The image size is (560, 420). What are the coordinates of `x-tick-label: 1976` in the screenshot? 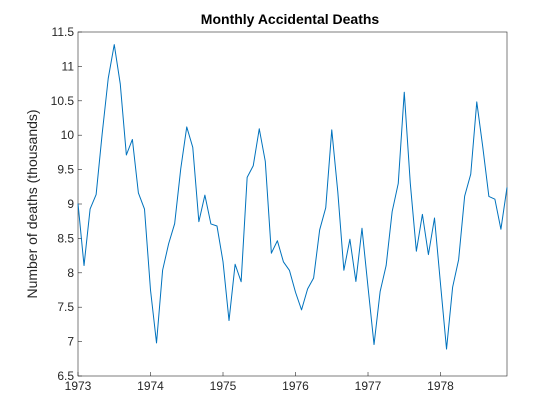 It's located at (295, 386).